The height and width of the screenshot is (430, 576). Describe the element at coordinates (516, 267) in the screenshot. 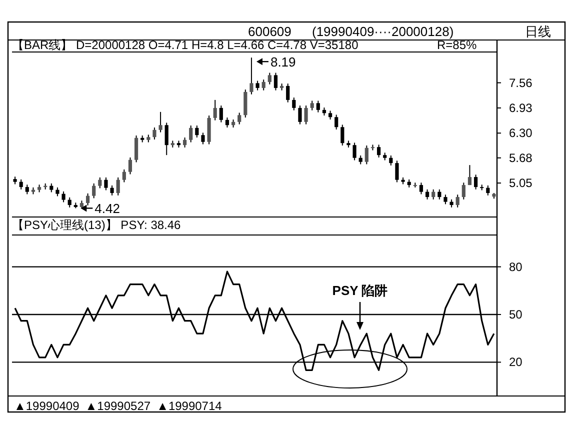

I see `y-tick-label: 80` at that location.